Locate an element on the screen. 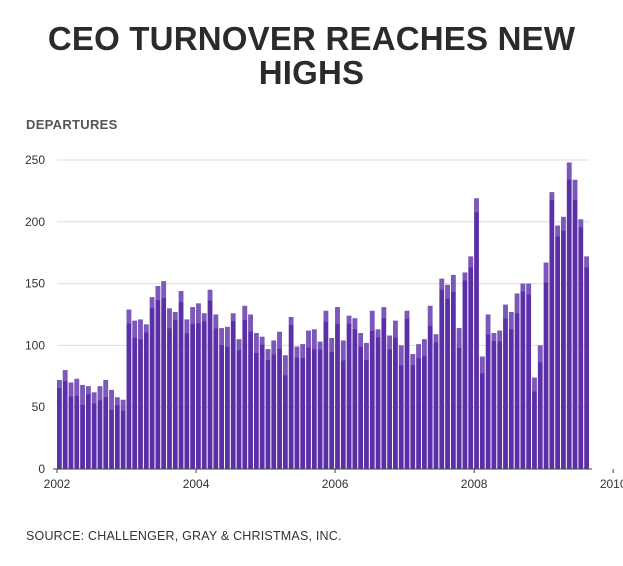 This screenshot has height=566, width=623. y-tick-label: 100 is located at coordinates (35, 345).